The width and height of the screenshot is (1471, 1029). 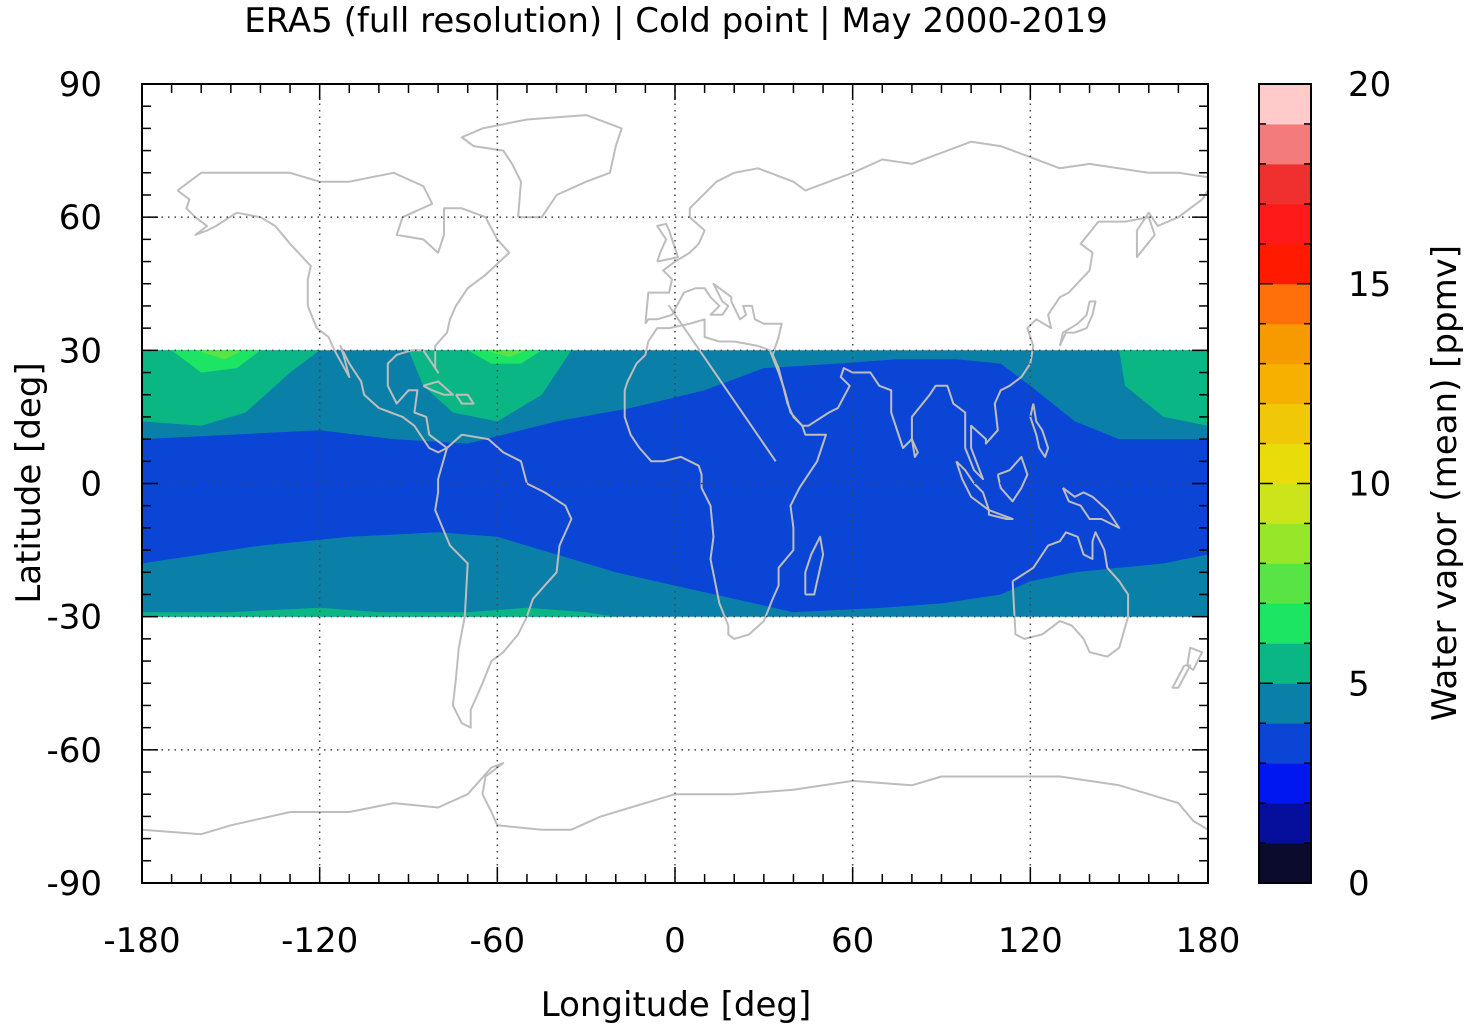 What do you see at coordinates (1369, 85) in the screenshot?
I see `colorbar-tick-label: 20` at bounding box center [1369, 85].